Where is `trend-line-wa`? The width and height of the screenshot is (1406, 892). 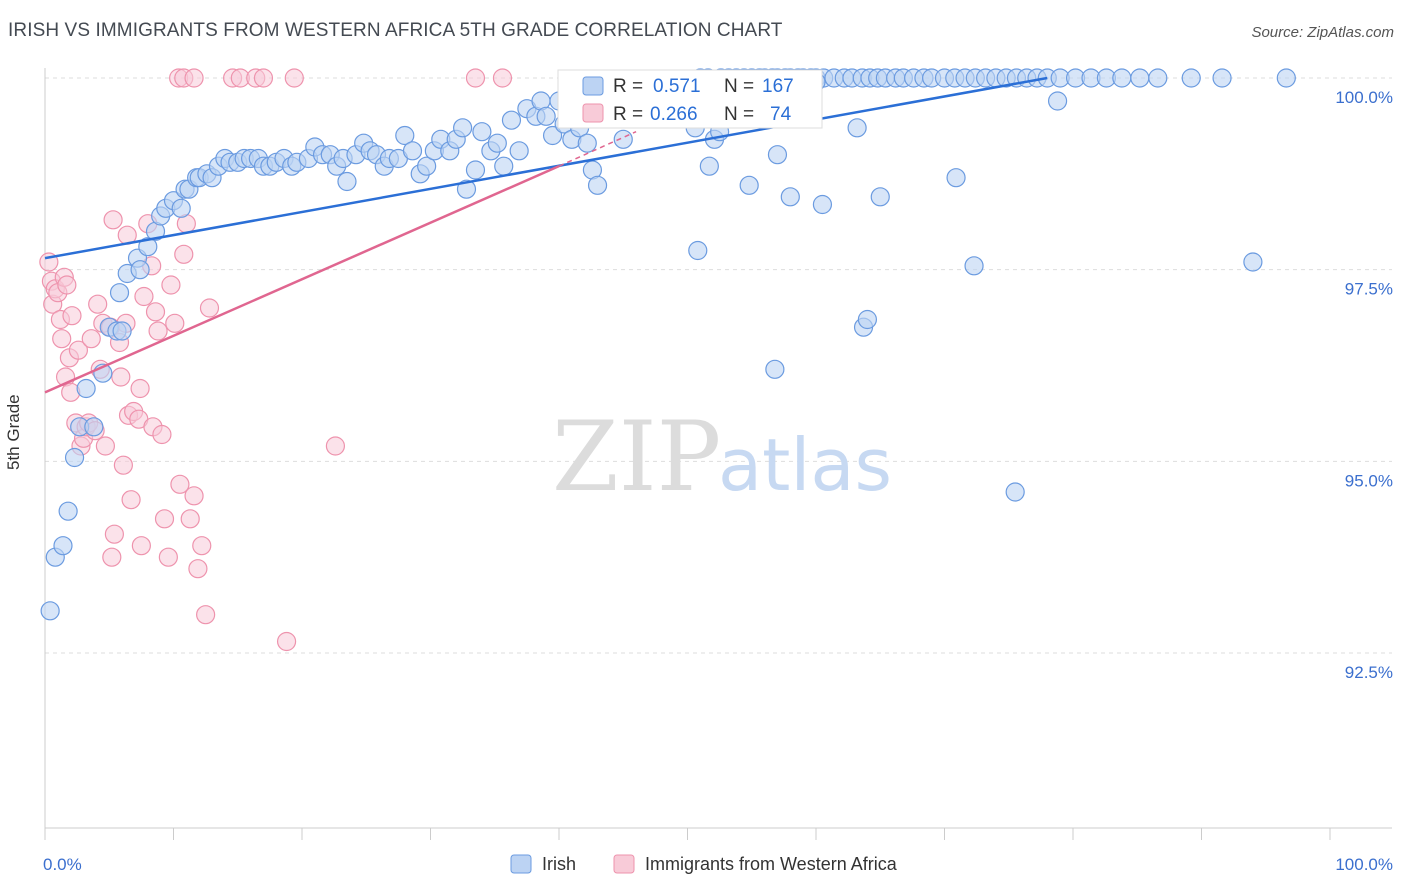
trend-line-wa is located at coordinates (302, 279).